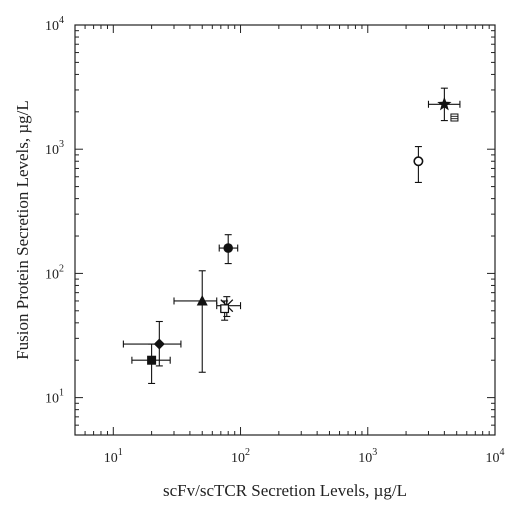  Describe the element at coordinates (54, 272) in the screenshot. I see `y-tick-label: 10²` at that location.